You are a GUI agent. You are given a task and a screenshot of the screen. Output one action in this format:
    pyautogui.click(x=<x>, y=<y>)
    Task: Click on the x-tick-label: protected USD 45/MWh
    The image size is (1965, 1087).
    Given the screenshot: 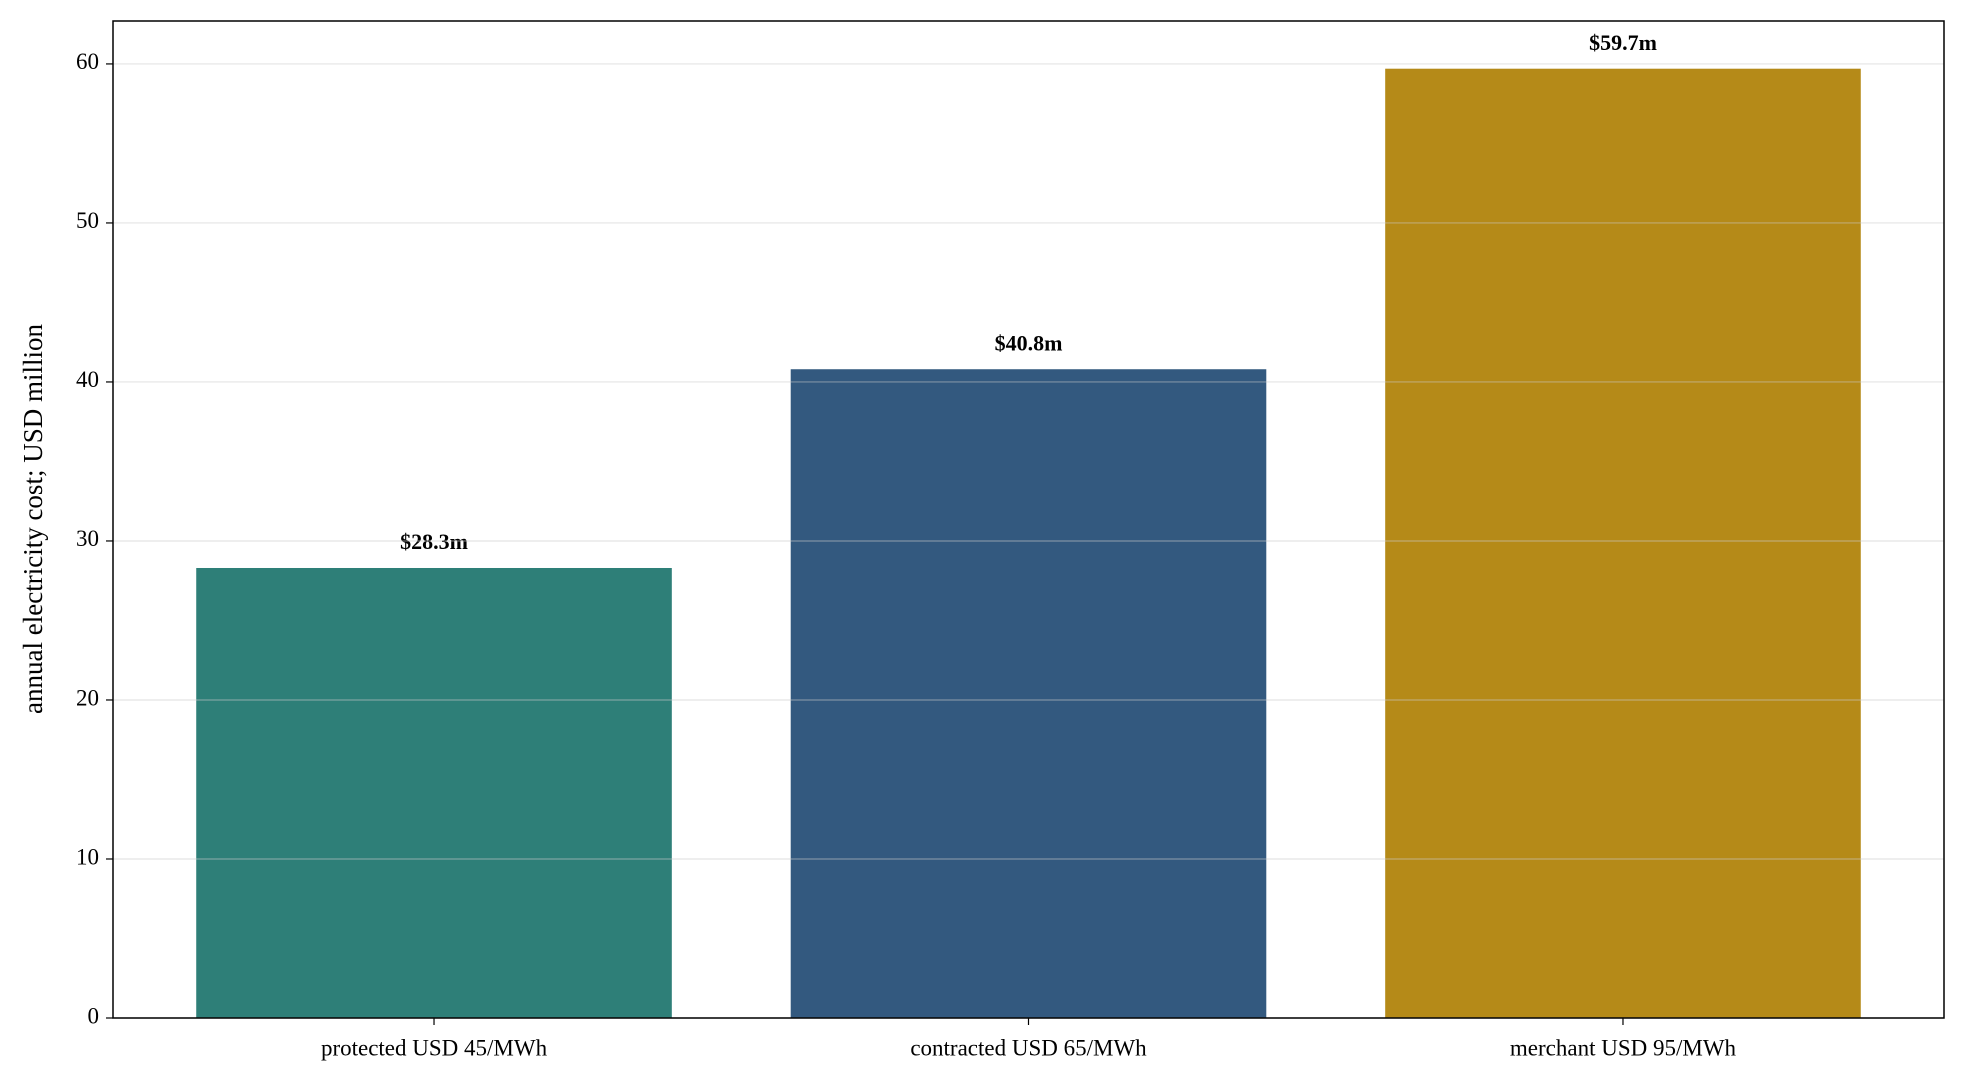 What is the action you would take?
    pyautogui.click(x=434, y=1047)
    